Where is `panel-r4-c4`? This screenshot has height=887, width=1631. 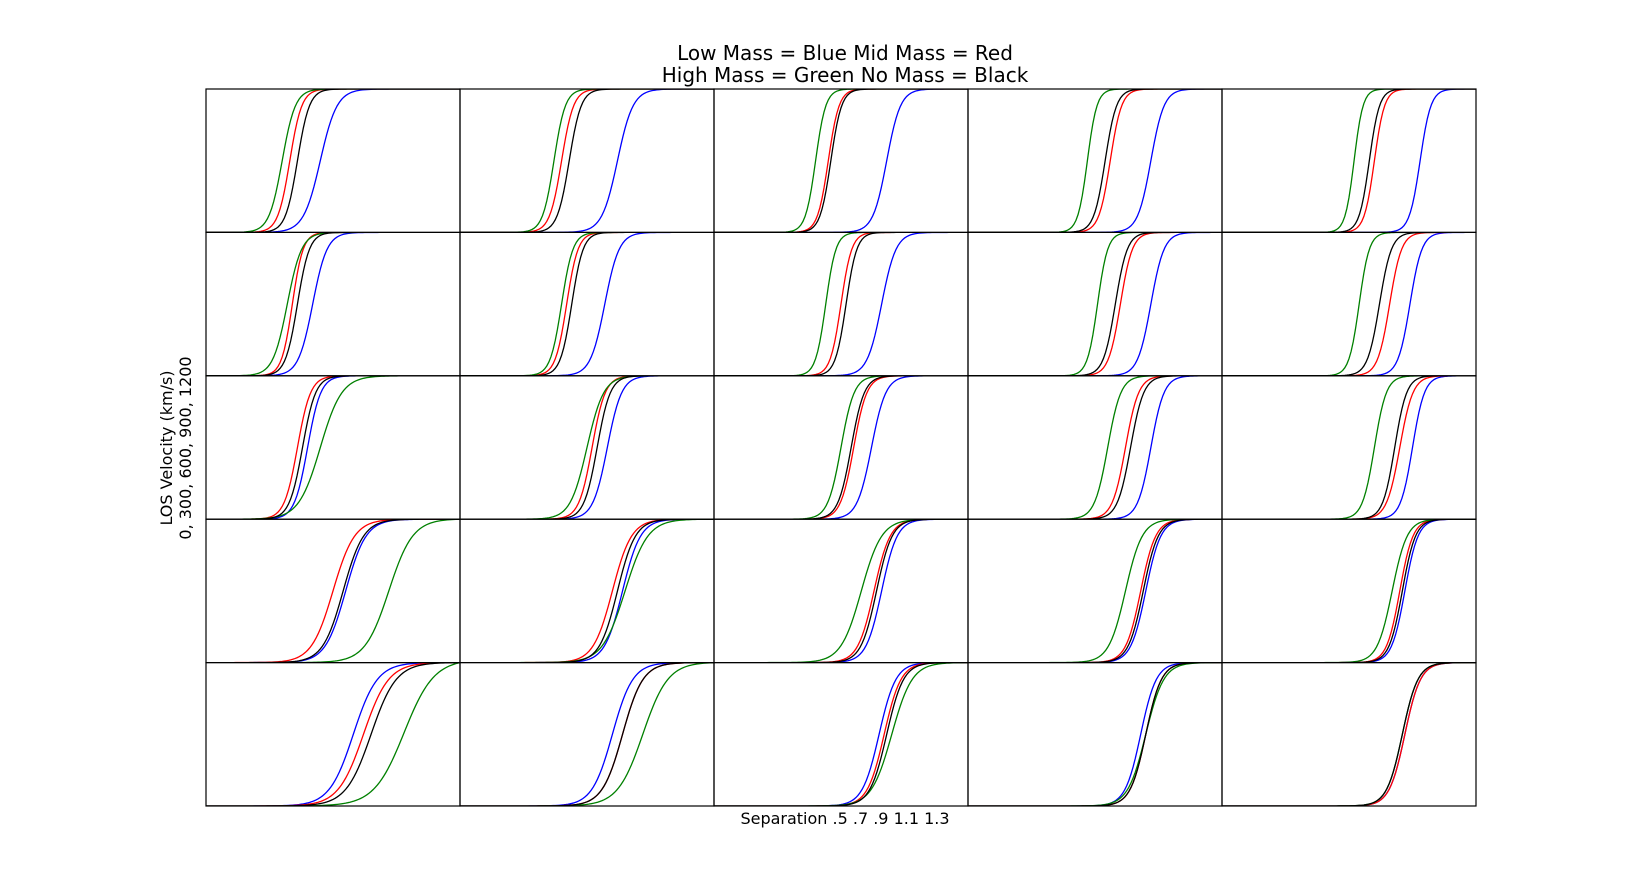 panel-r4-c4 is located at coordinates (1349, 734).